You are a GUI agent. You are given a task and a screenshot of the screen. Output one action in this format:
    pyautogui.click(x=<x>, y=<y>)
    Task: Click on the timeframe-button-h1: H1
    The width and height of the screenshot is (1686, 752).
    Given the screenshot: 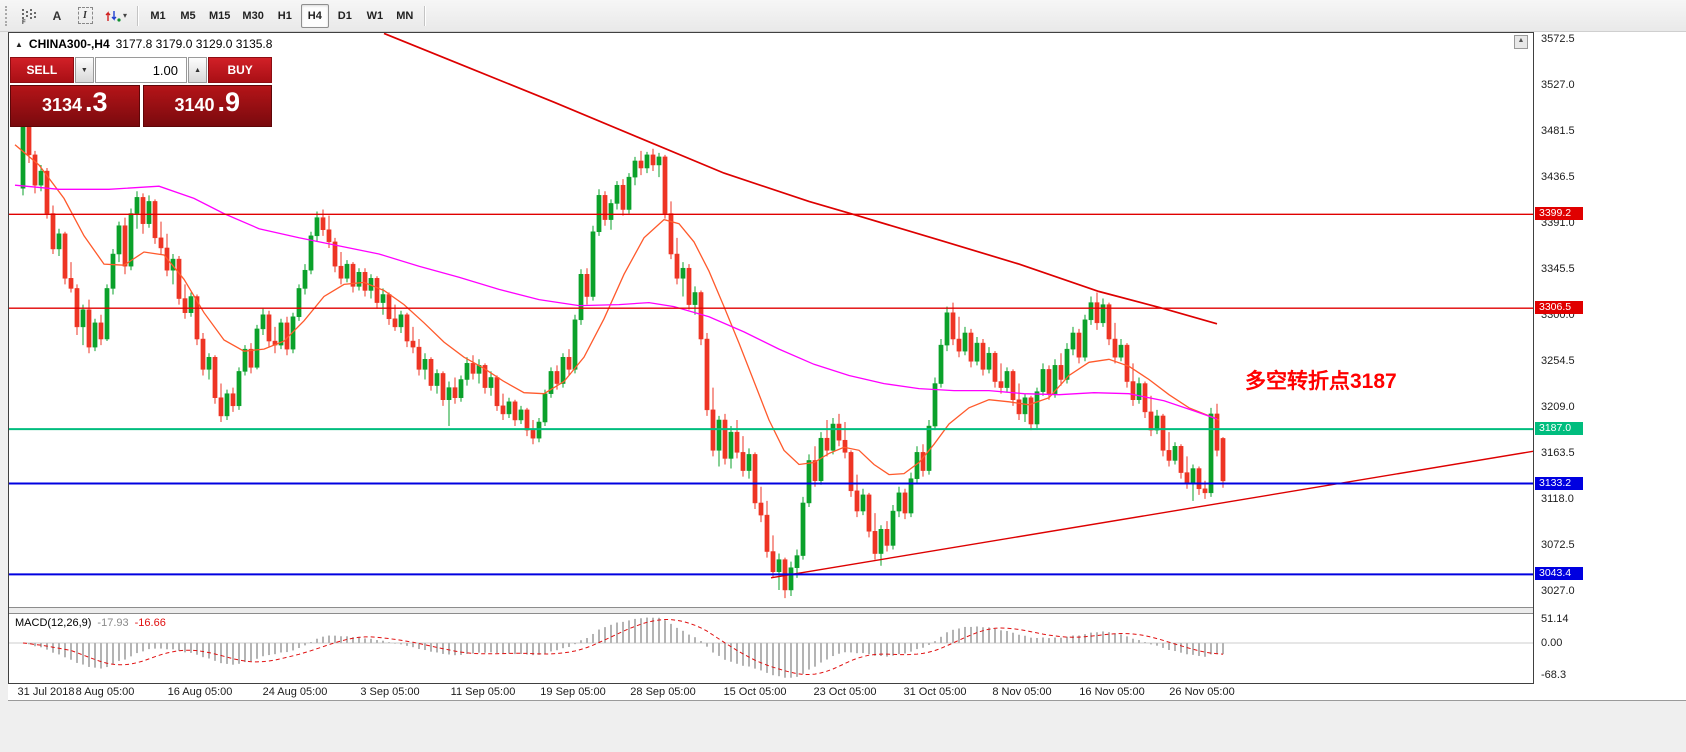 What is the action you would take?
    pyautogui.click(x=285, y=16)
    